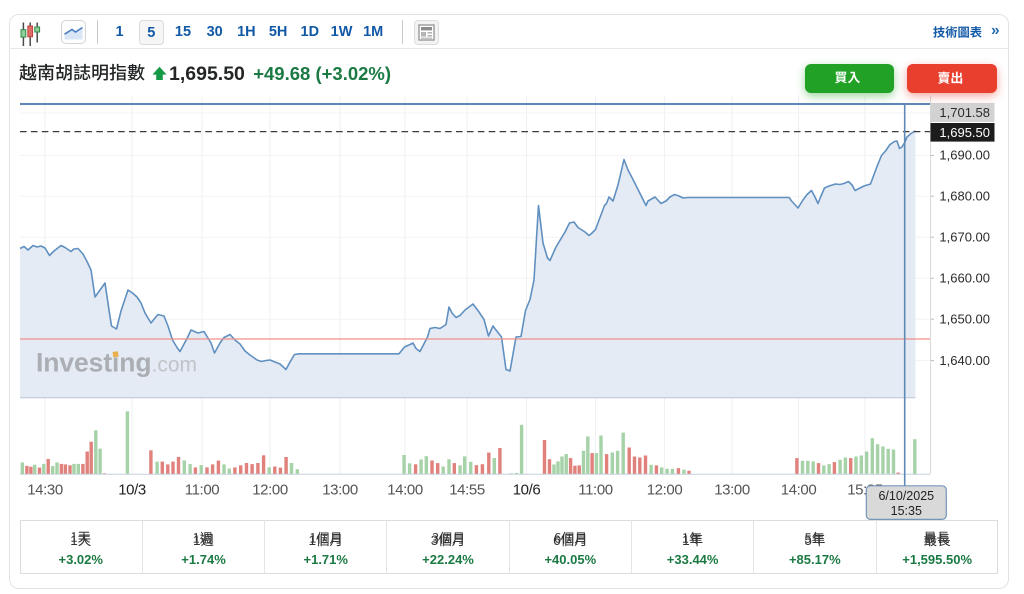 The image size is (1024, 594). What do you see at coordinates (964, 132) in the screenshot?
I see `svg-text: 1,695.50` at bounding box center [964, 132].